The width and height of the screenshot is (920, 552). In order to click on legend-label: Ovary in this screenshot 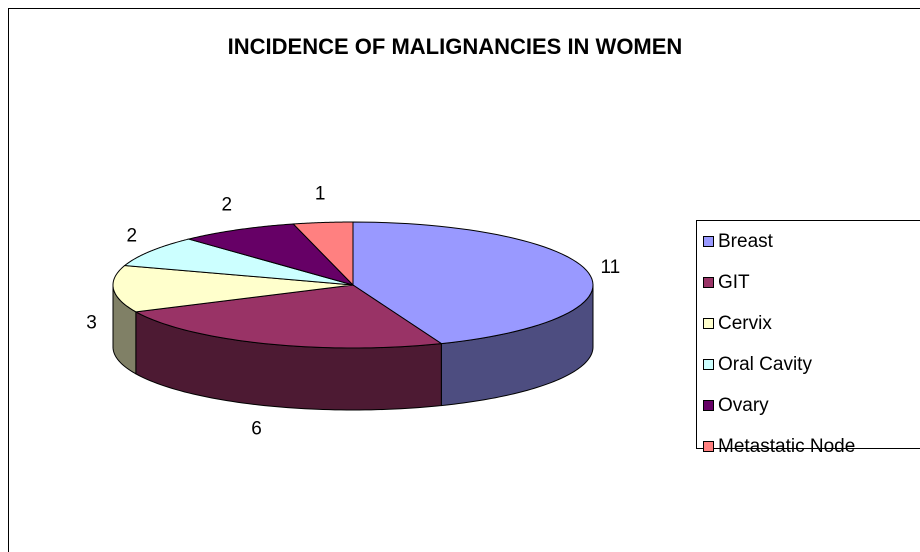, I will do `click(743, 405)`.